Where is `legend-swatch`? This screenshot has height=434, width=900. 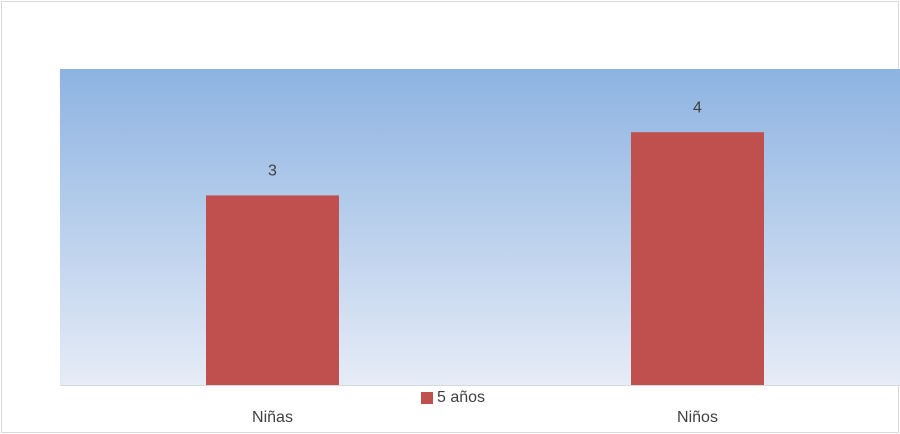 legend-swatch is located at coordinates (427, 398).